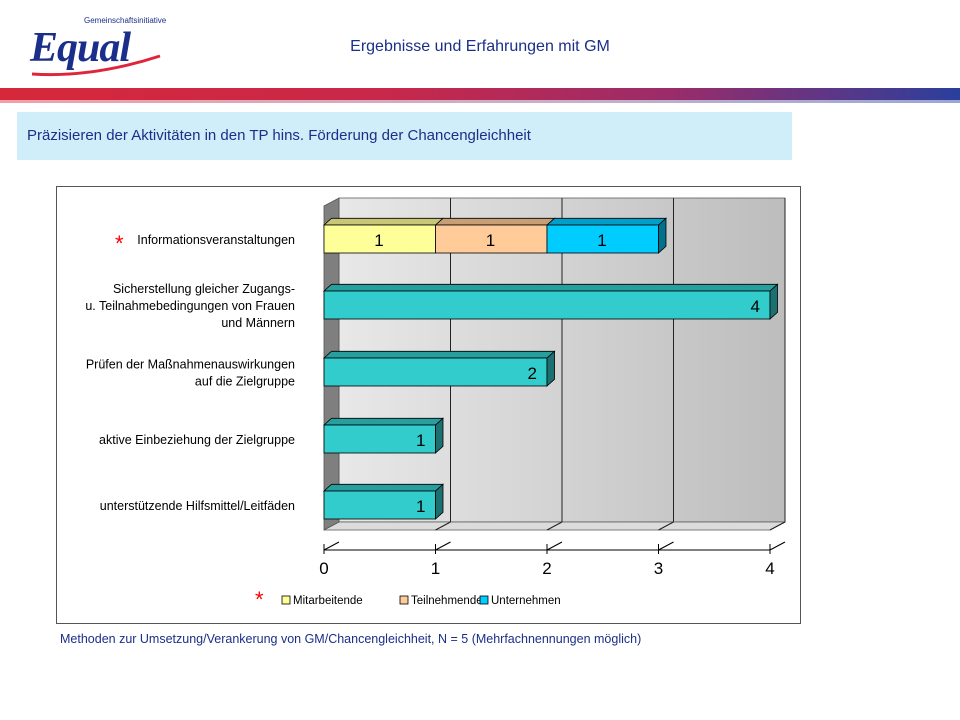 This screenshot has width=960, height=720. Describe the element at coordinates (245, 382) in the screenshot. I see `category-label: auf die Zielgruppe` at that location.